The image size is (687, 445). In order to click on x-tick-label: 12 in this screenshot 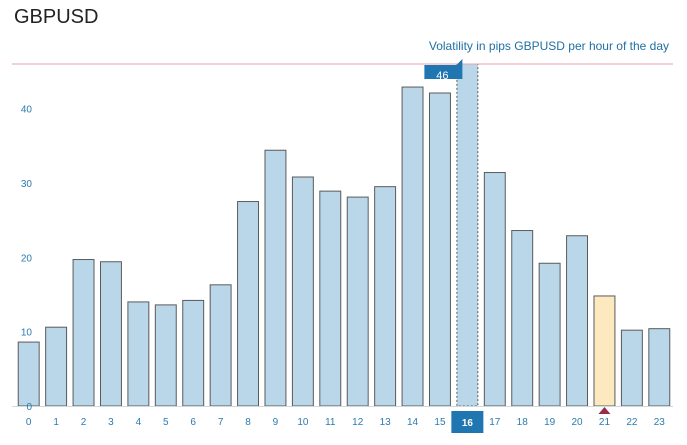, I will do `click(358, 422)`.